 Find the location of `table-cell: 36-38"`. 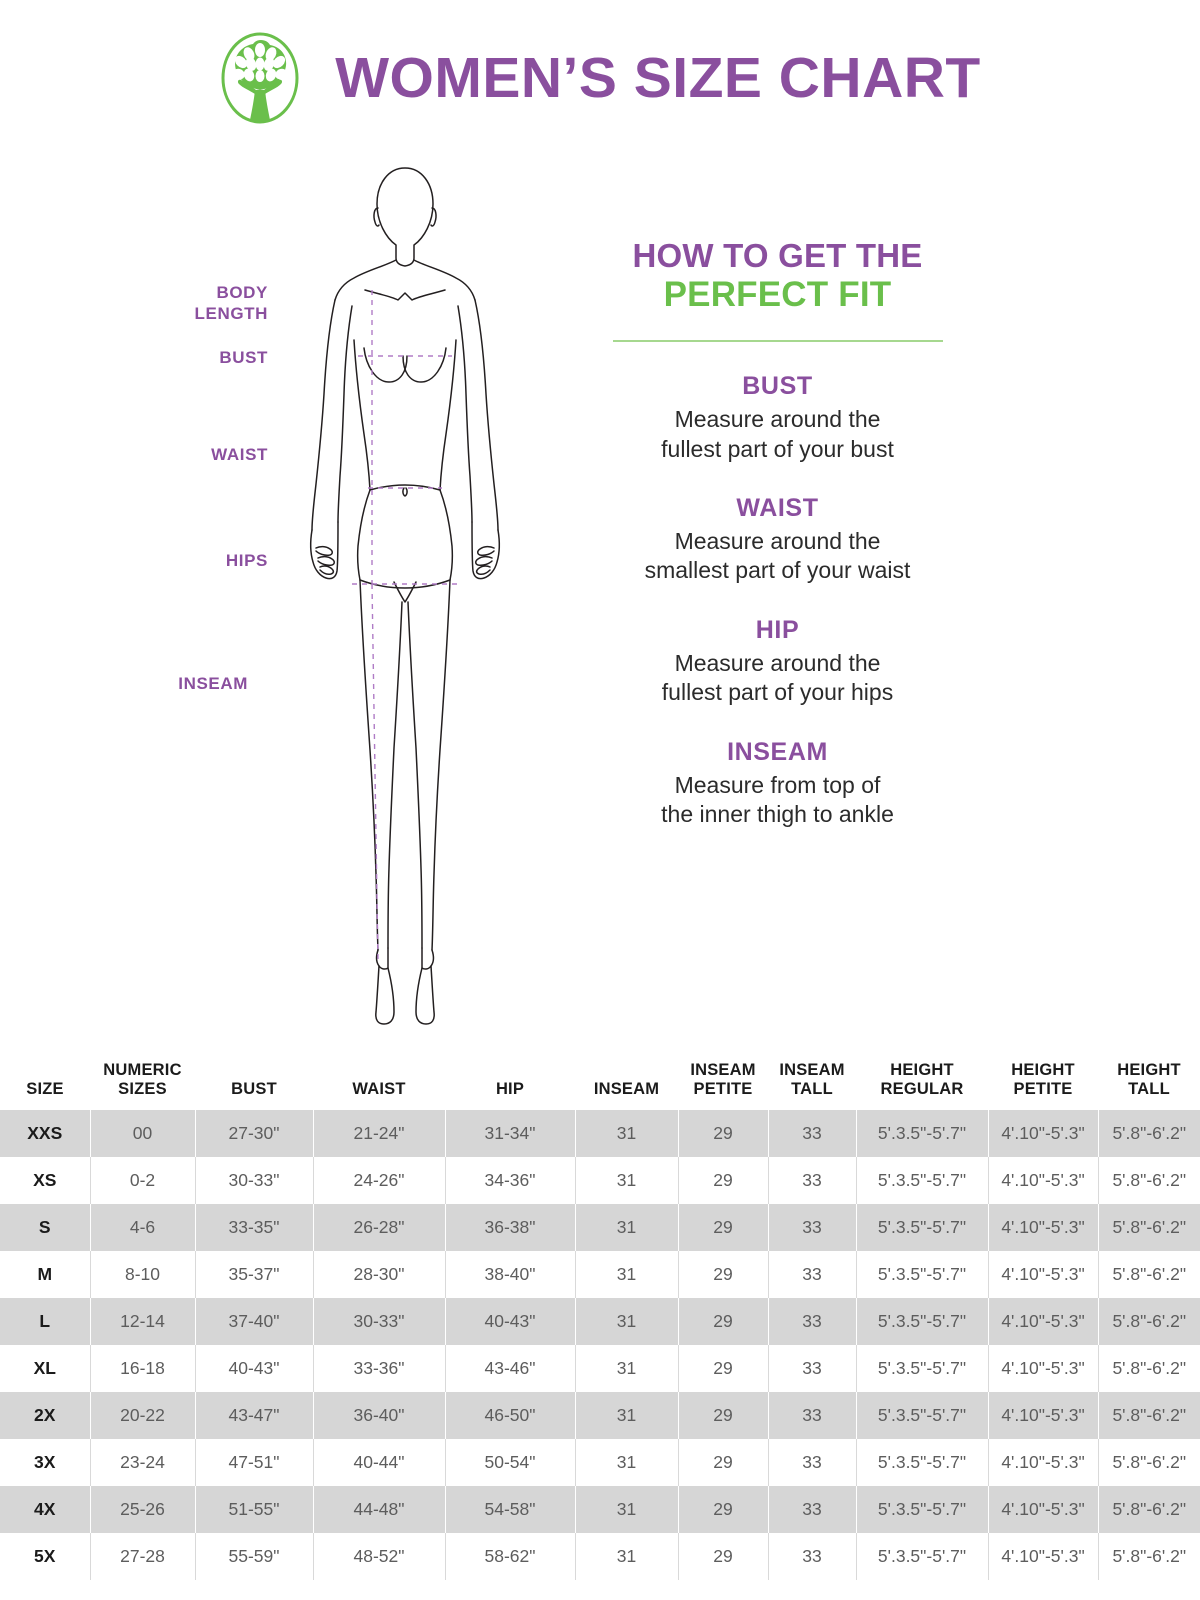

table-cell: 36-38" is located at coordinates (509, 1227).